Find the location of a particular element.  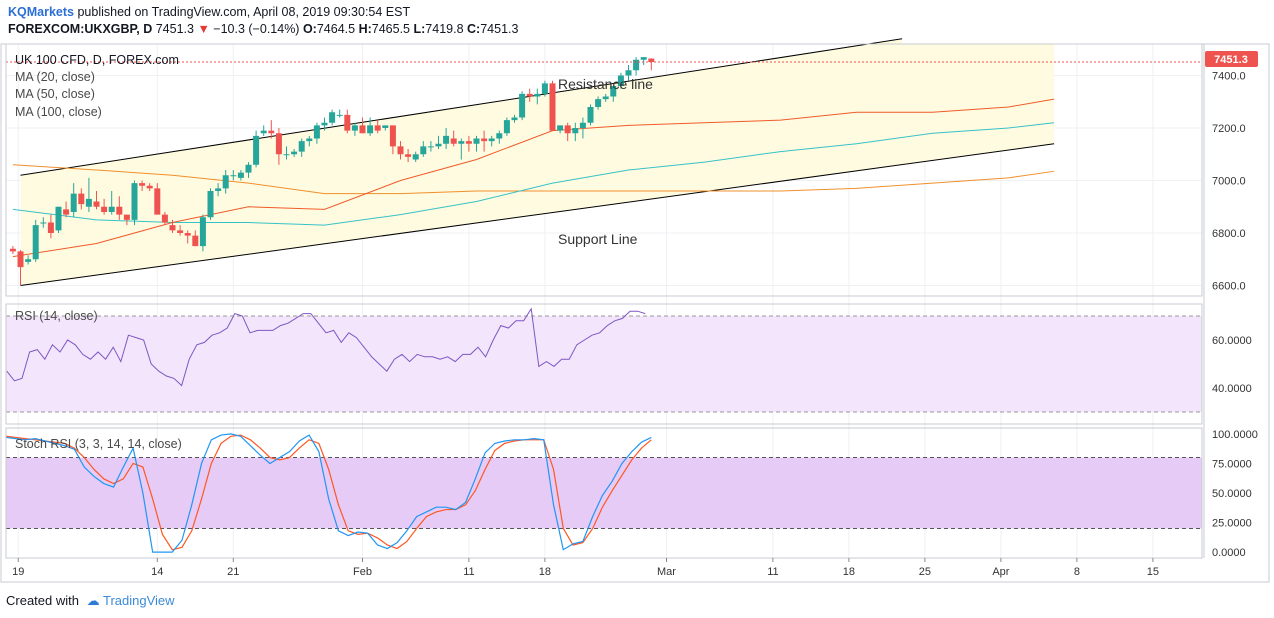

stoch-label: Stoch RSI (3, 3, 14, 14, close) is located at coordinates (98, 444).